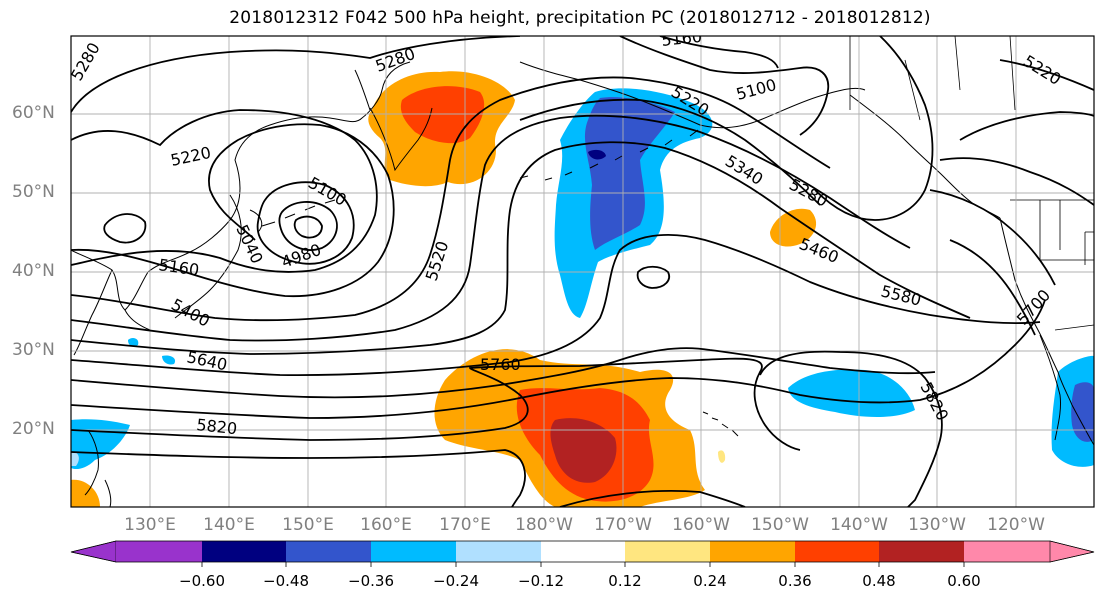 The width and height of the screenshot is (1105, 601). What do you see at coordinates (874, 128) in the screenshot?
I see `contour-5280-ne` at bounding box center [874, 128].